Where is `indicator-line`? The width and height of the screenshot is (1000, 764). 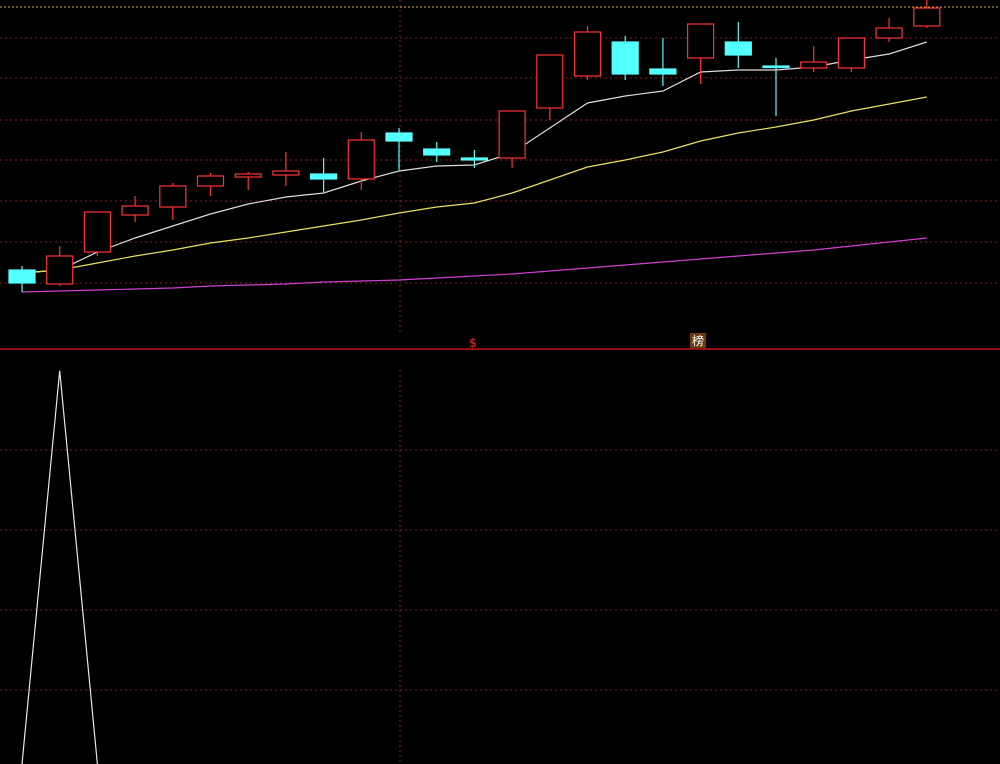 indicator-line is located at coordinates (59, 567).